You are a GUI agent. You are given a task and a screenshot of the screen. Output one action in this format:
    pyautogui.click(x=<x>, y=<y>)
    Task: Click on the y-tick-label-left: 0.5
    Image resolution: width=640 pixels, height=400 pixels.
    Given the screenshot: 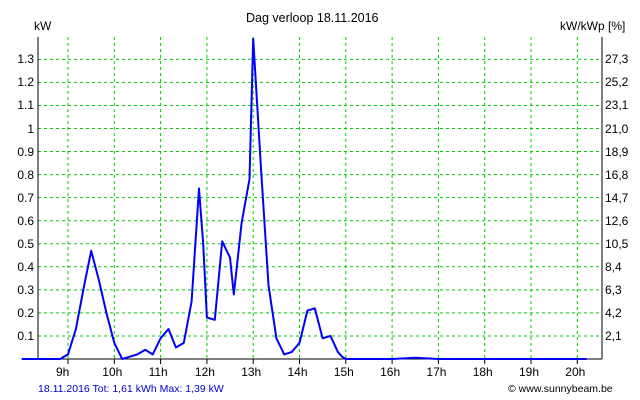 What is the action you would take?
    pyautogui.click(x=25, y=243)
    